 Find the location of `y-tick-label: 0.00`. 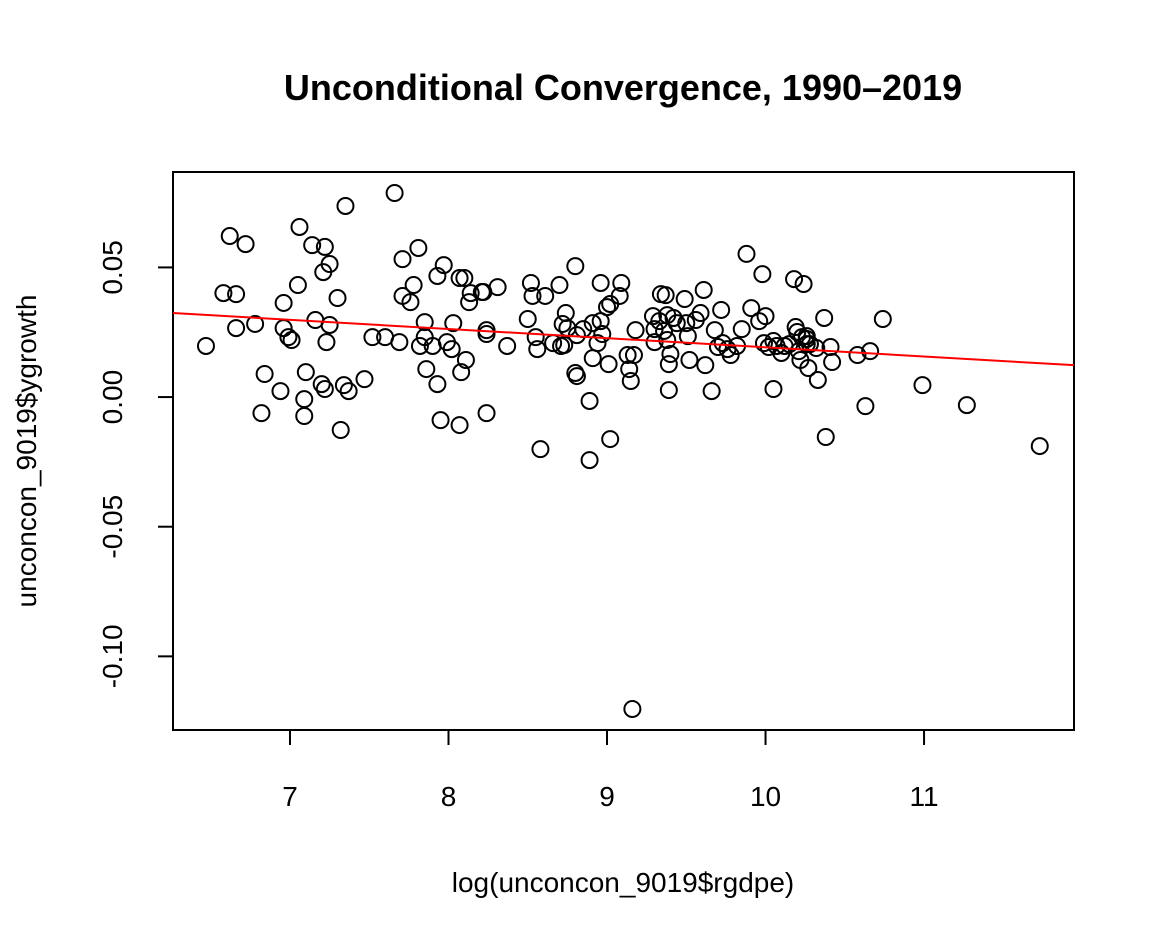

y-tick-label: 0.00 is located at coordinates (112, 397).